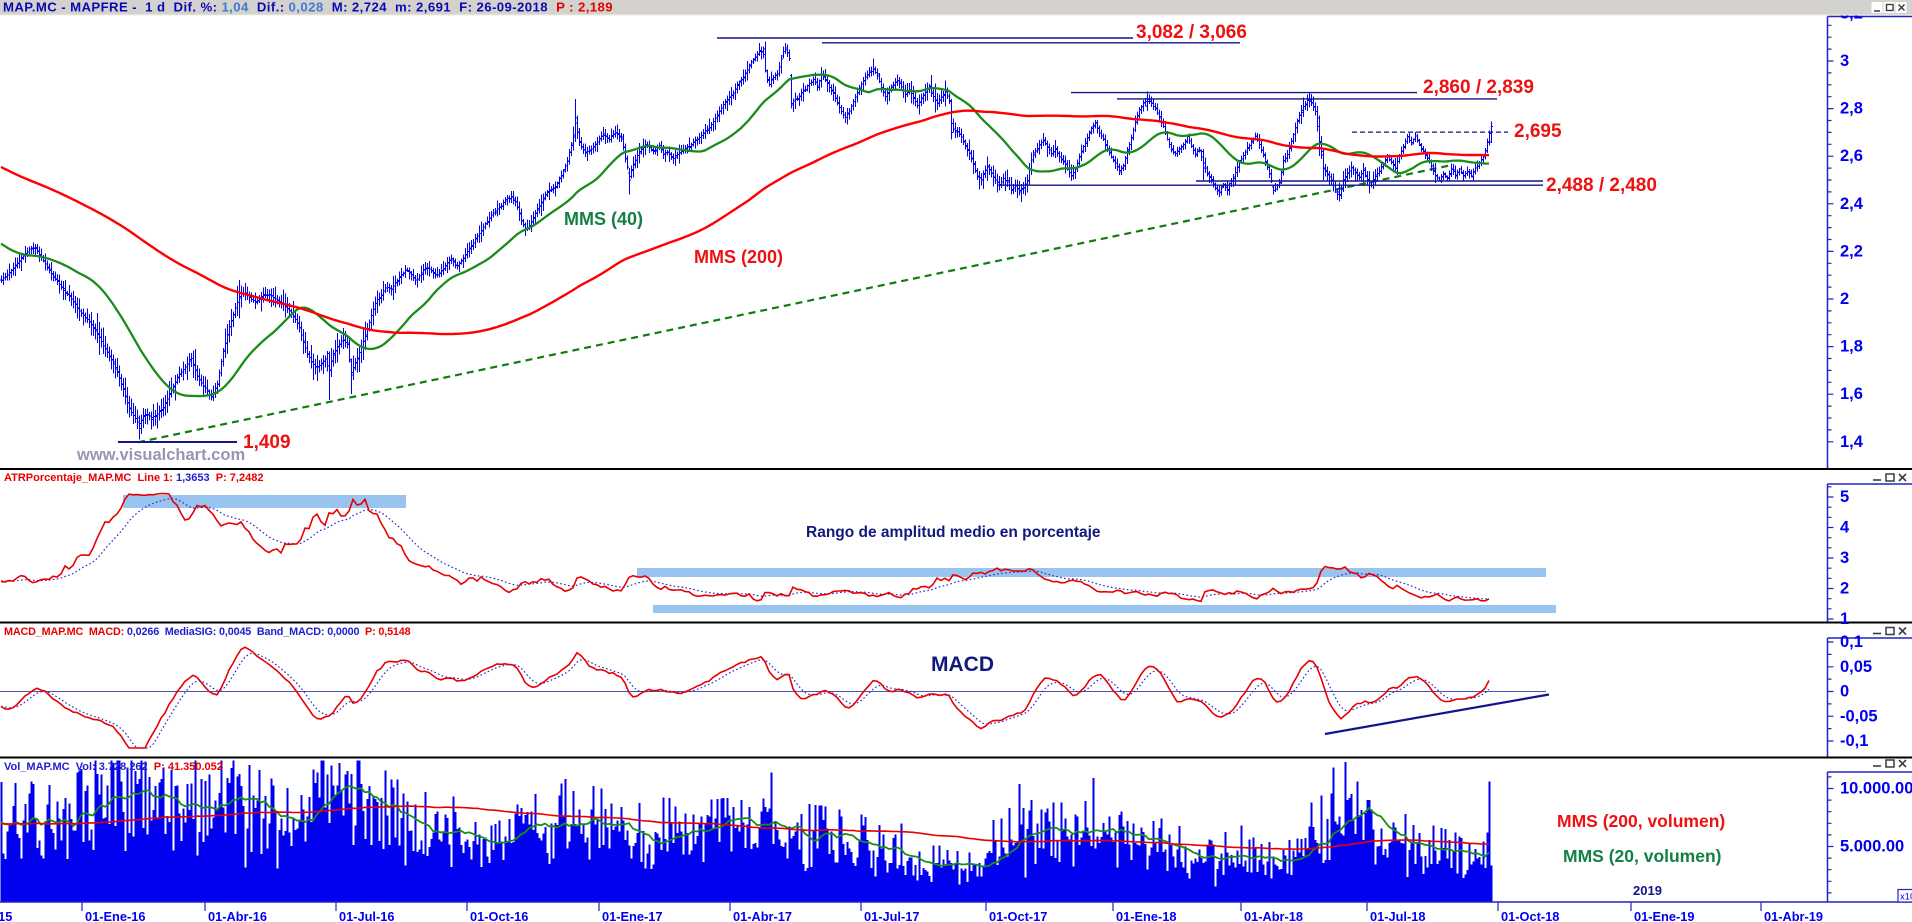 The width and height of the screenshot is (1912, 922). What do you see at coordinates (499, 915) in the screenshot?
I see `svg-text: 01-Oct-16` at bounding box center [499, 915].